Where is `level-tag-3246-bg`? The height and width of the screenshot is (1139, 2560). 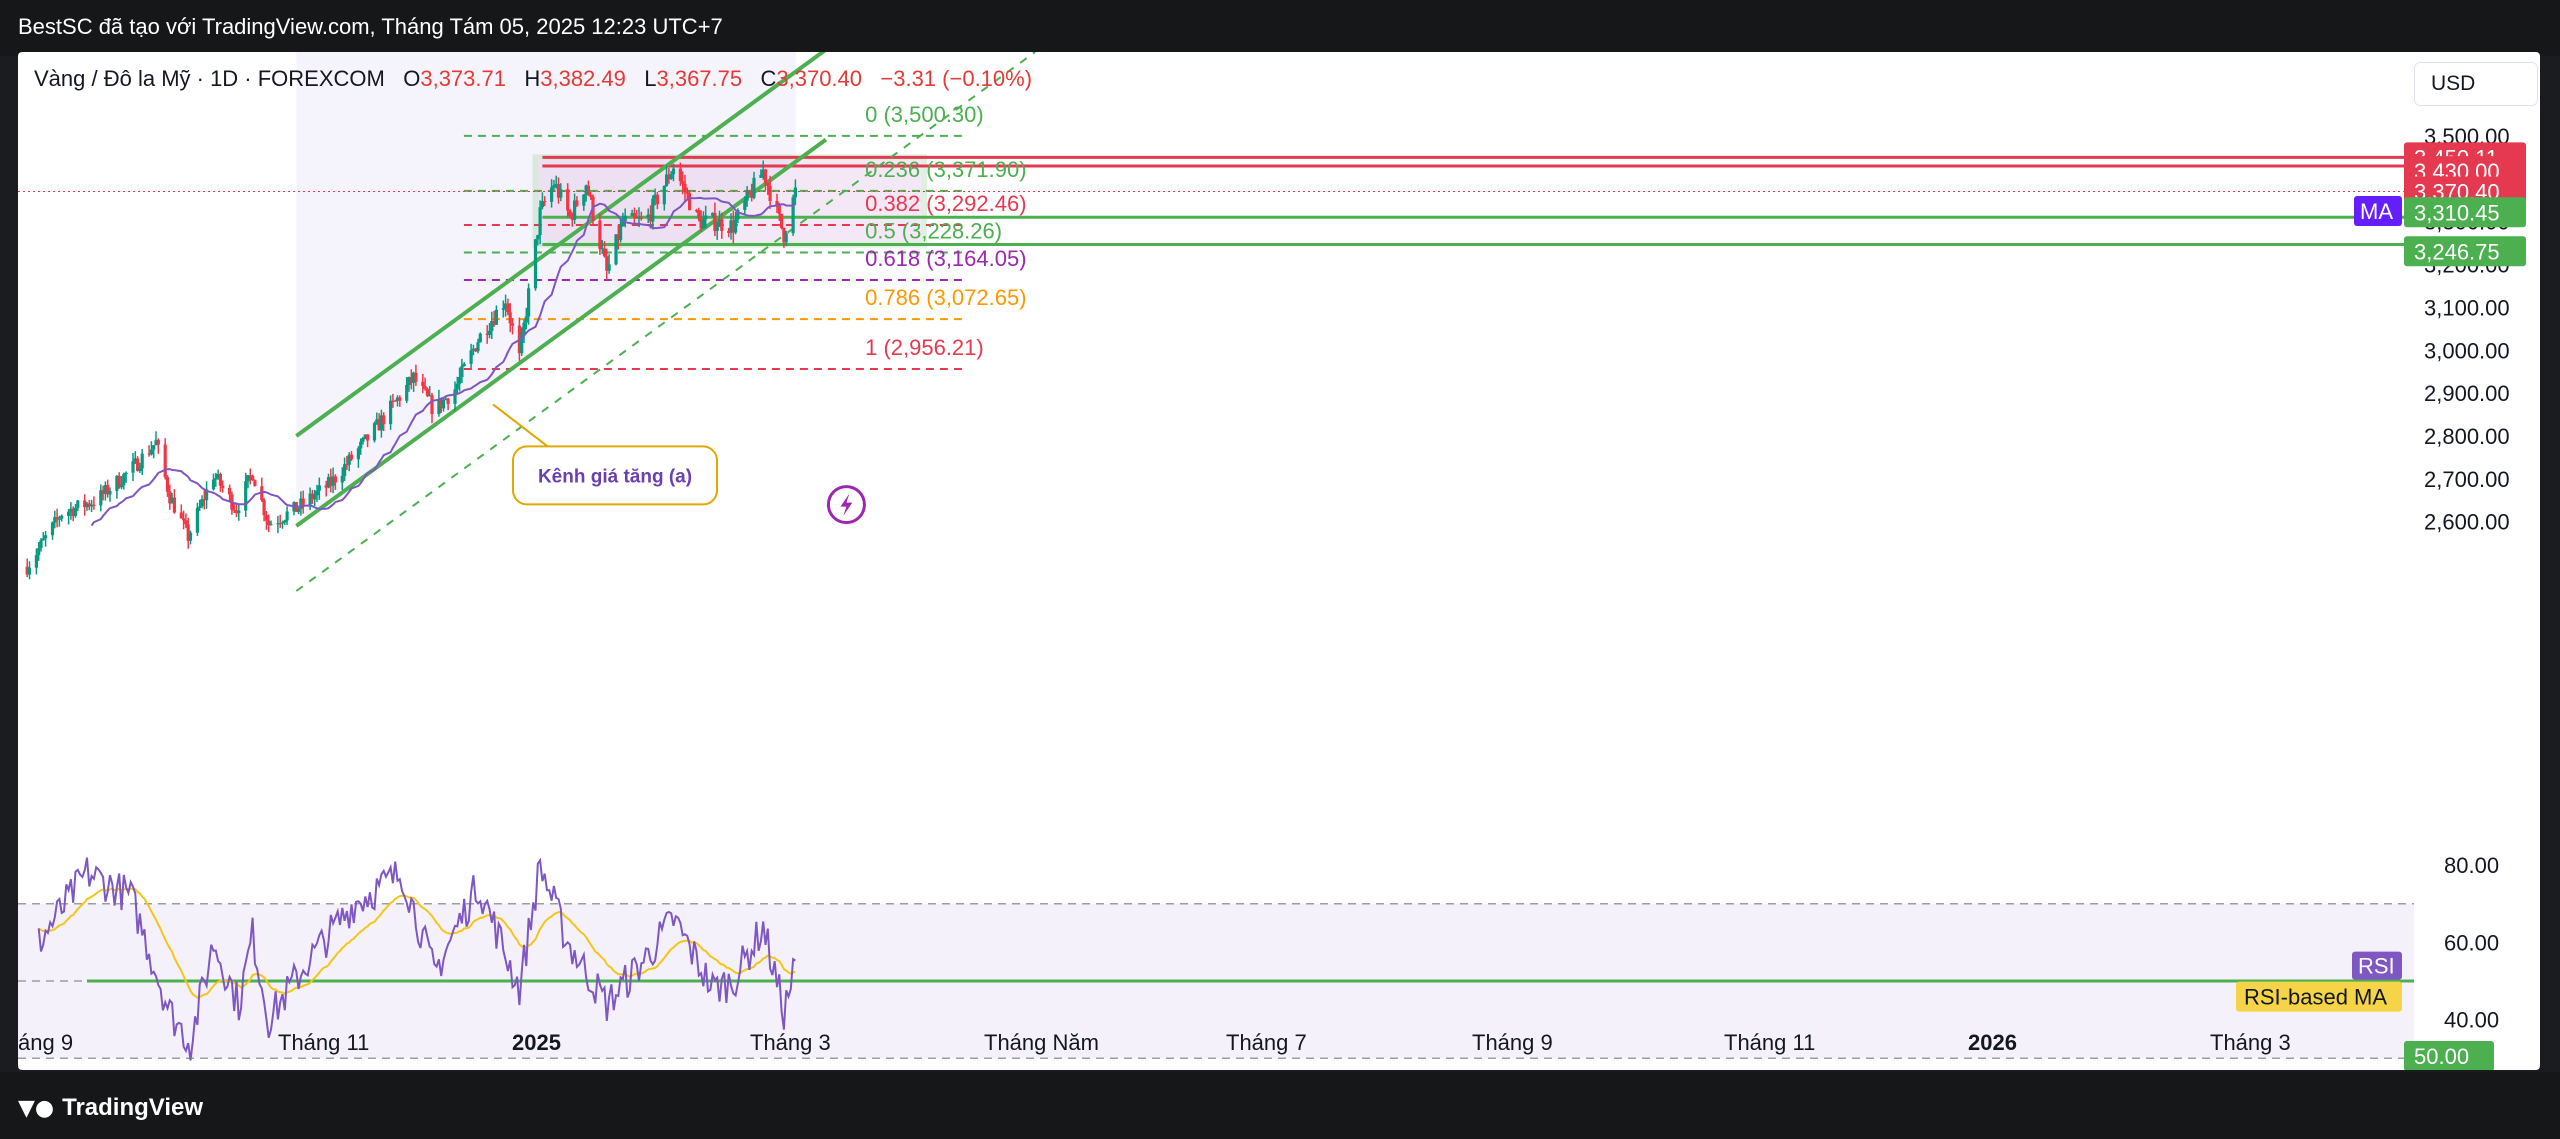 level-tag-3246-bg is located at coordinates (2465, 251).